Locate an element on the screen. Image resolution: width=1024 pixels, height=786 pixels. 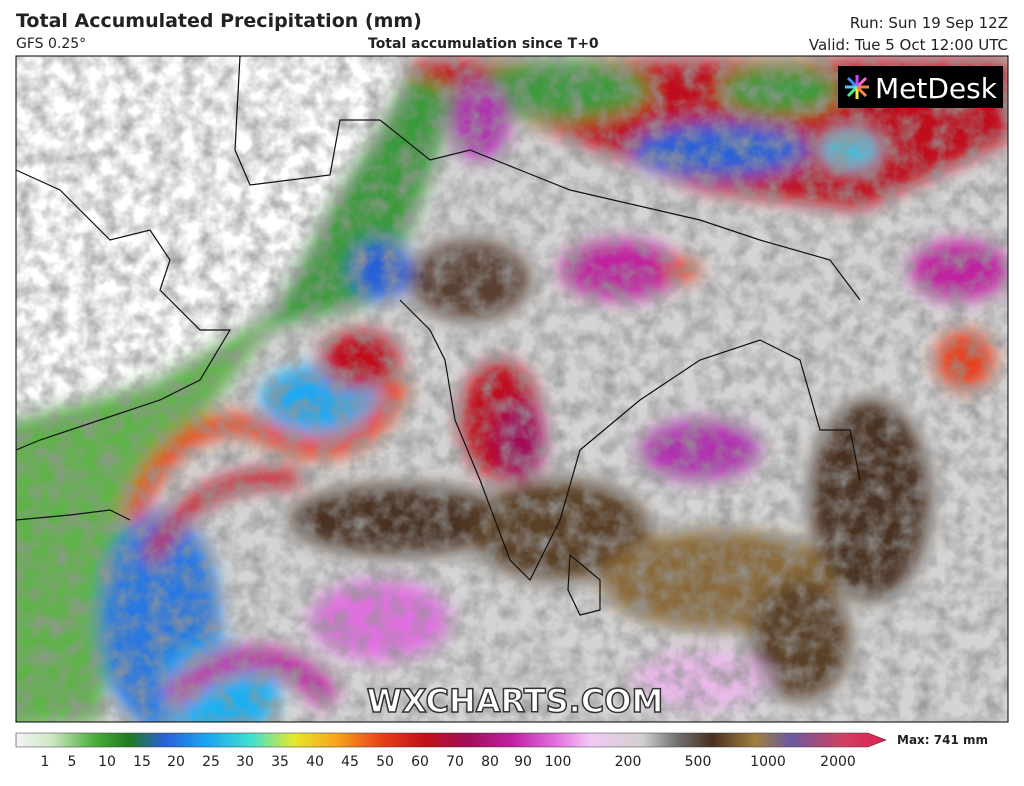
colorbar-tick-label: 1000 is located at coordinates (768, 762).